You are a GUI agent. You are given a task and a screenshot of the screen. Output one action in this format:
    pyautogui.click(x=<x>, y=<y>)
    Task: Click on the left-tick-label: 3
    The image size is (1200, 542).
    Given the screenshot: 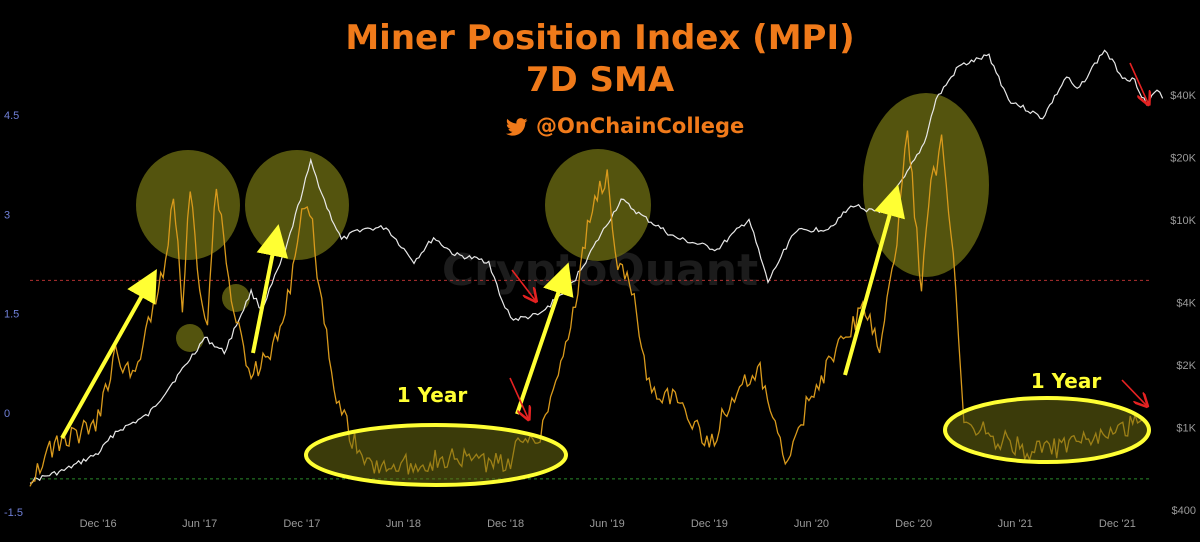 What is the action you would take?
    pyautogui.click(x=7, y=215)
    